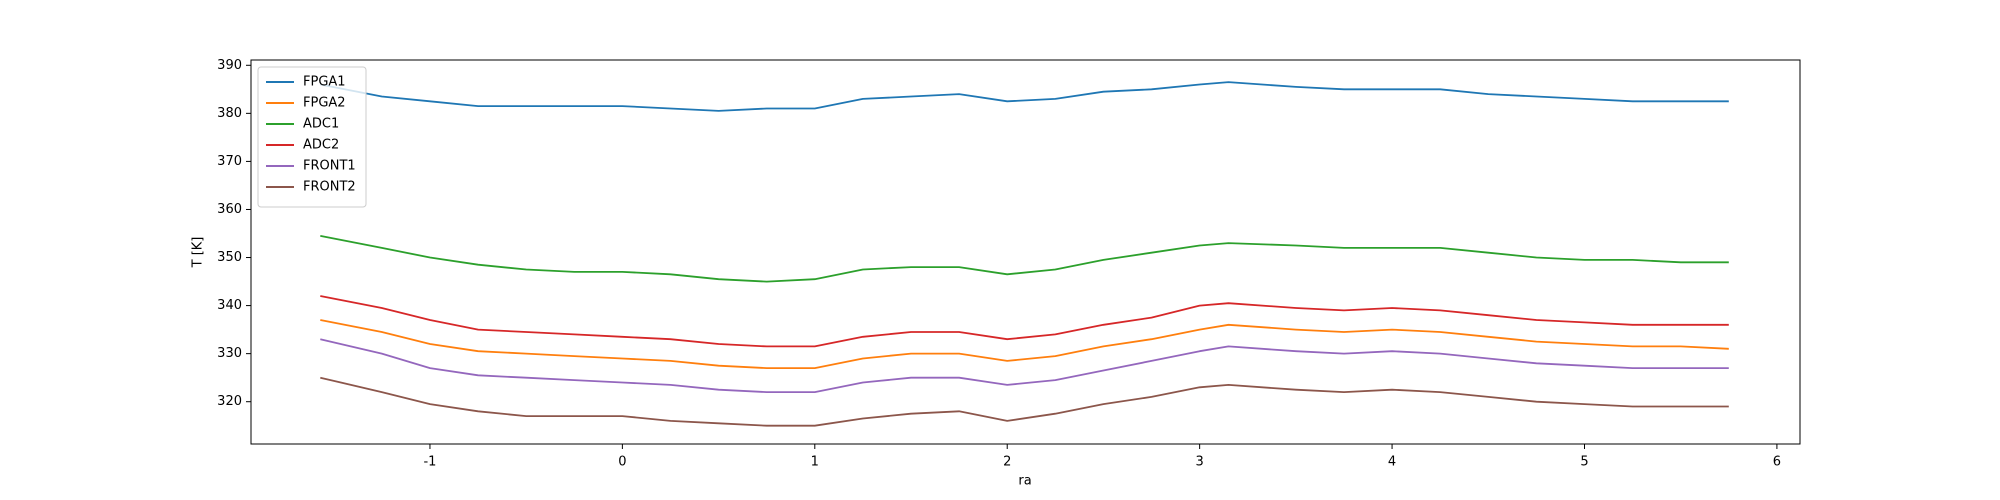 This screenshot has height=500, width=2000. What do you see at coordinates (1392, 462) in the screenshot?
I see `x-tick-label: 4` at bounding box center [1392, 462].